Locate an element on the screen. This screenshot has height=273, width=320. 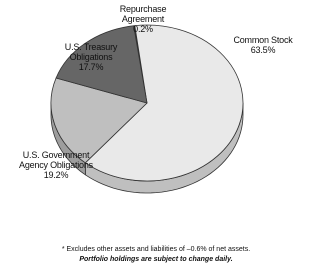
value-label: 63.5% is located at coordinates (263, 50).